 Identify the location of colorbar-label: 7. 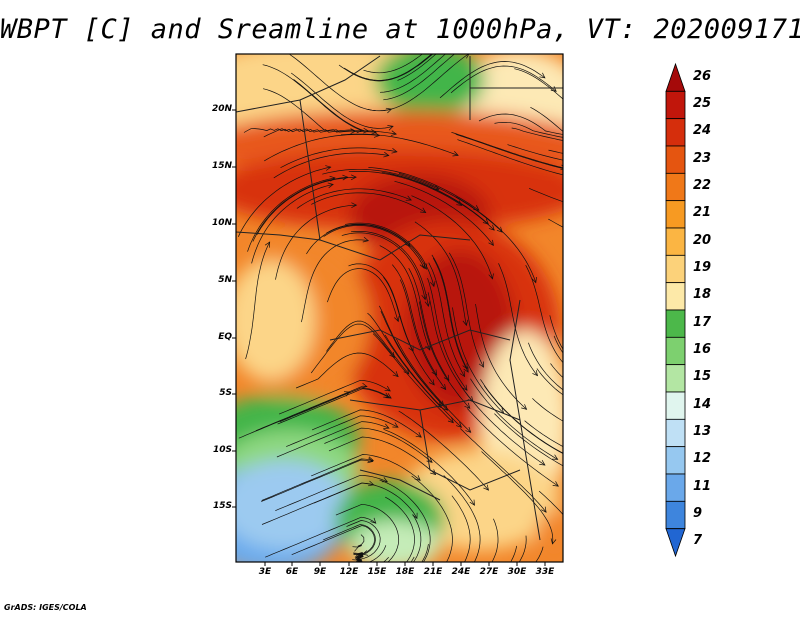
(698, 541).